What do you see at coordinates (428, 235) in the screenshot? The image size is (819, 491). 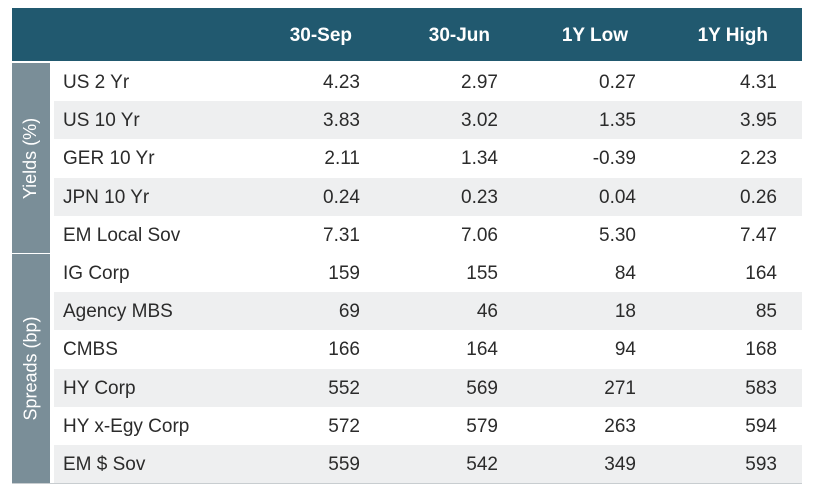 I see `table-row: EM Local Sov 7.31 7.06 5.30 7.47` at bounding box center [428, 235].